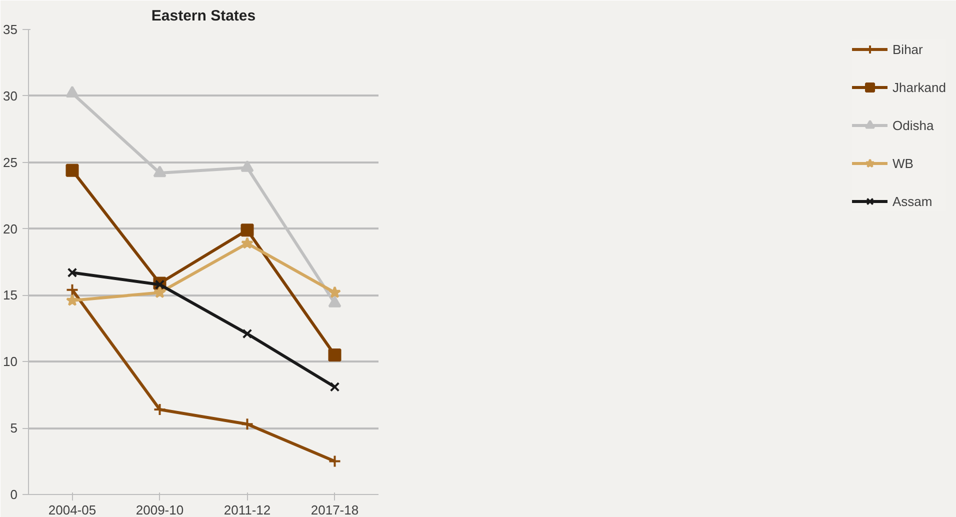 The image size is (956, 517). Describe the element at coordinates (14, 428) in the screenshot. I see `y-tick-label: 5` at that location.